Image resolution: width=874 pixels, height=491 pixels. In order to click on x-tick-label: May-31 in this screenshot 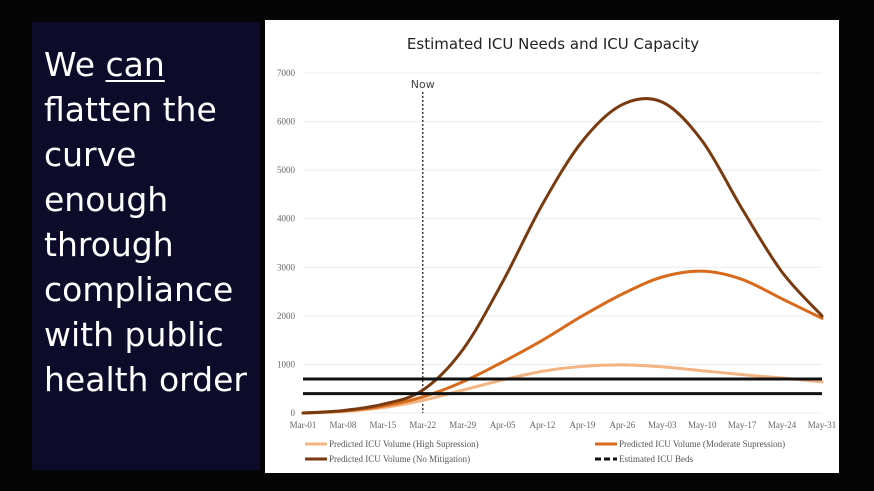, I will do `click(822, 425)`.